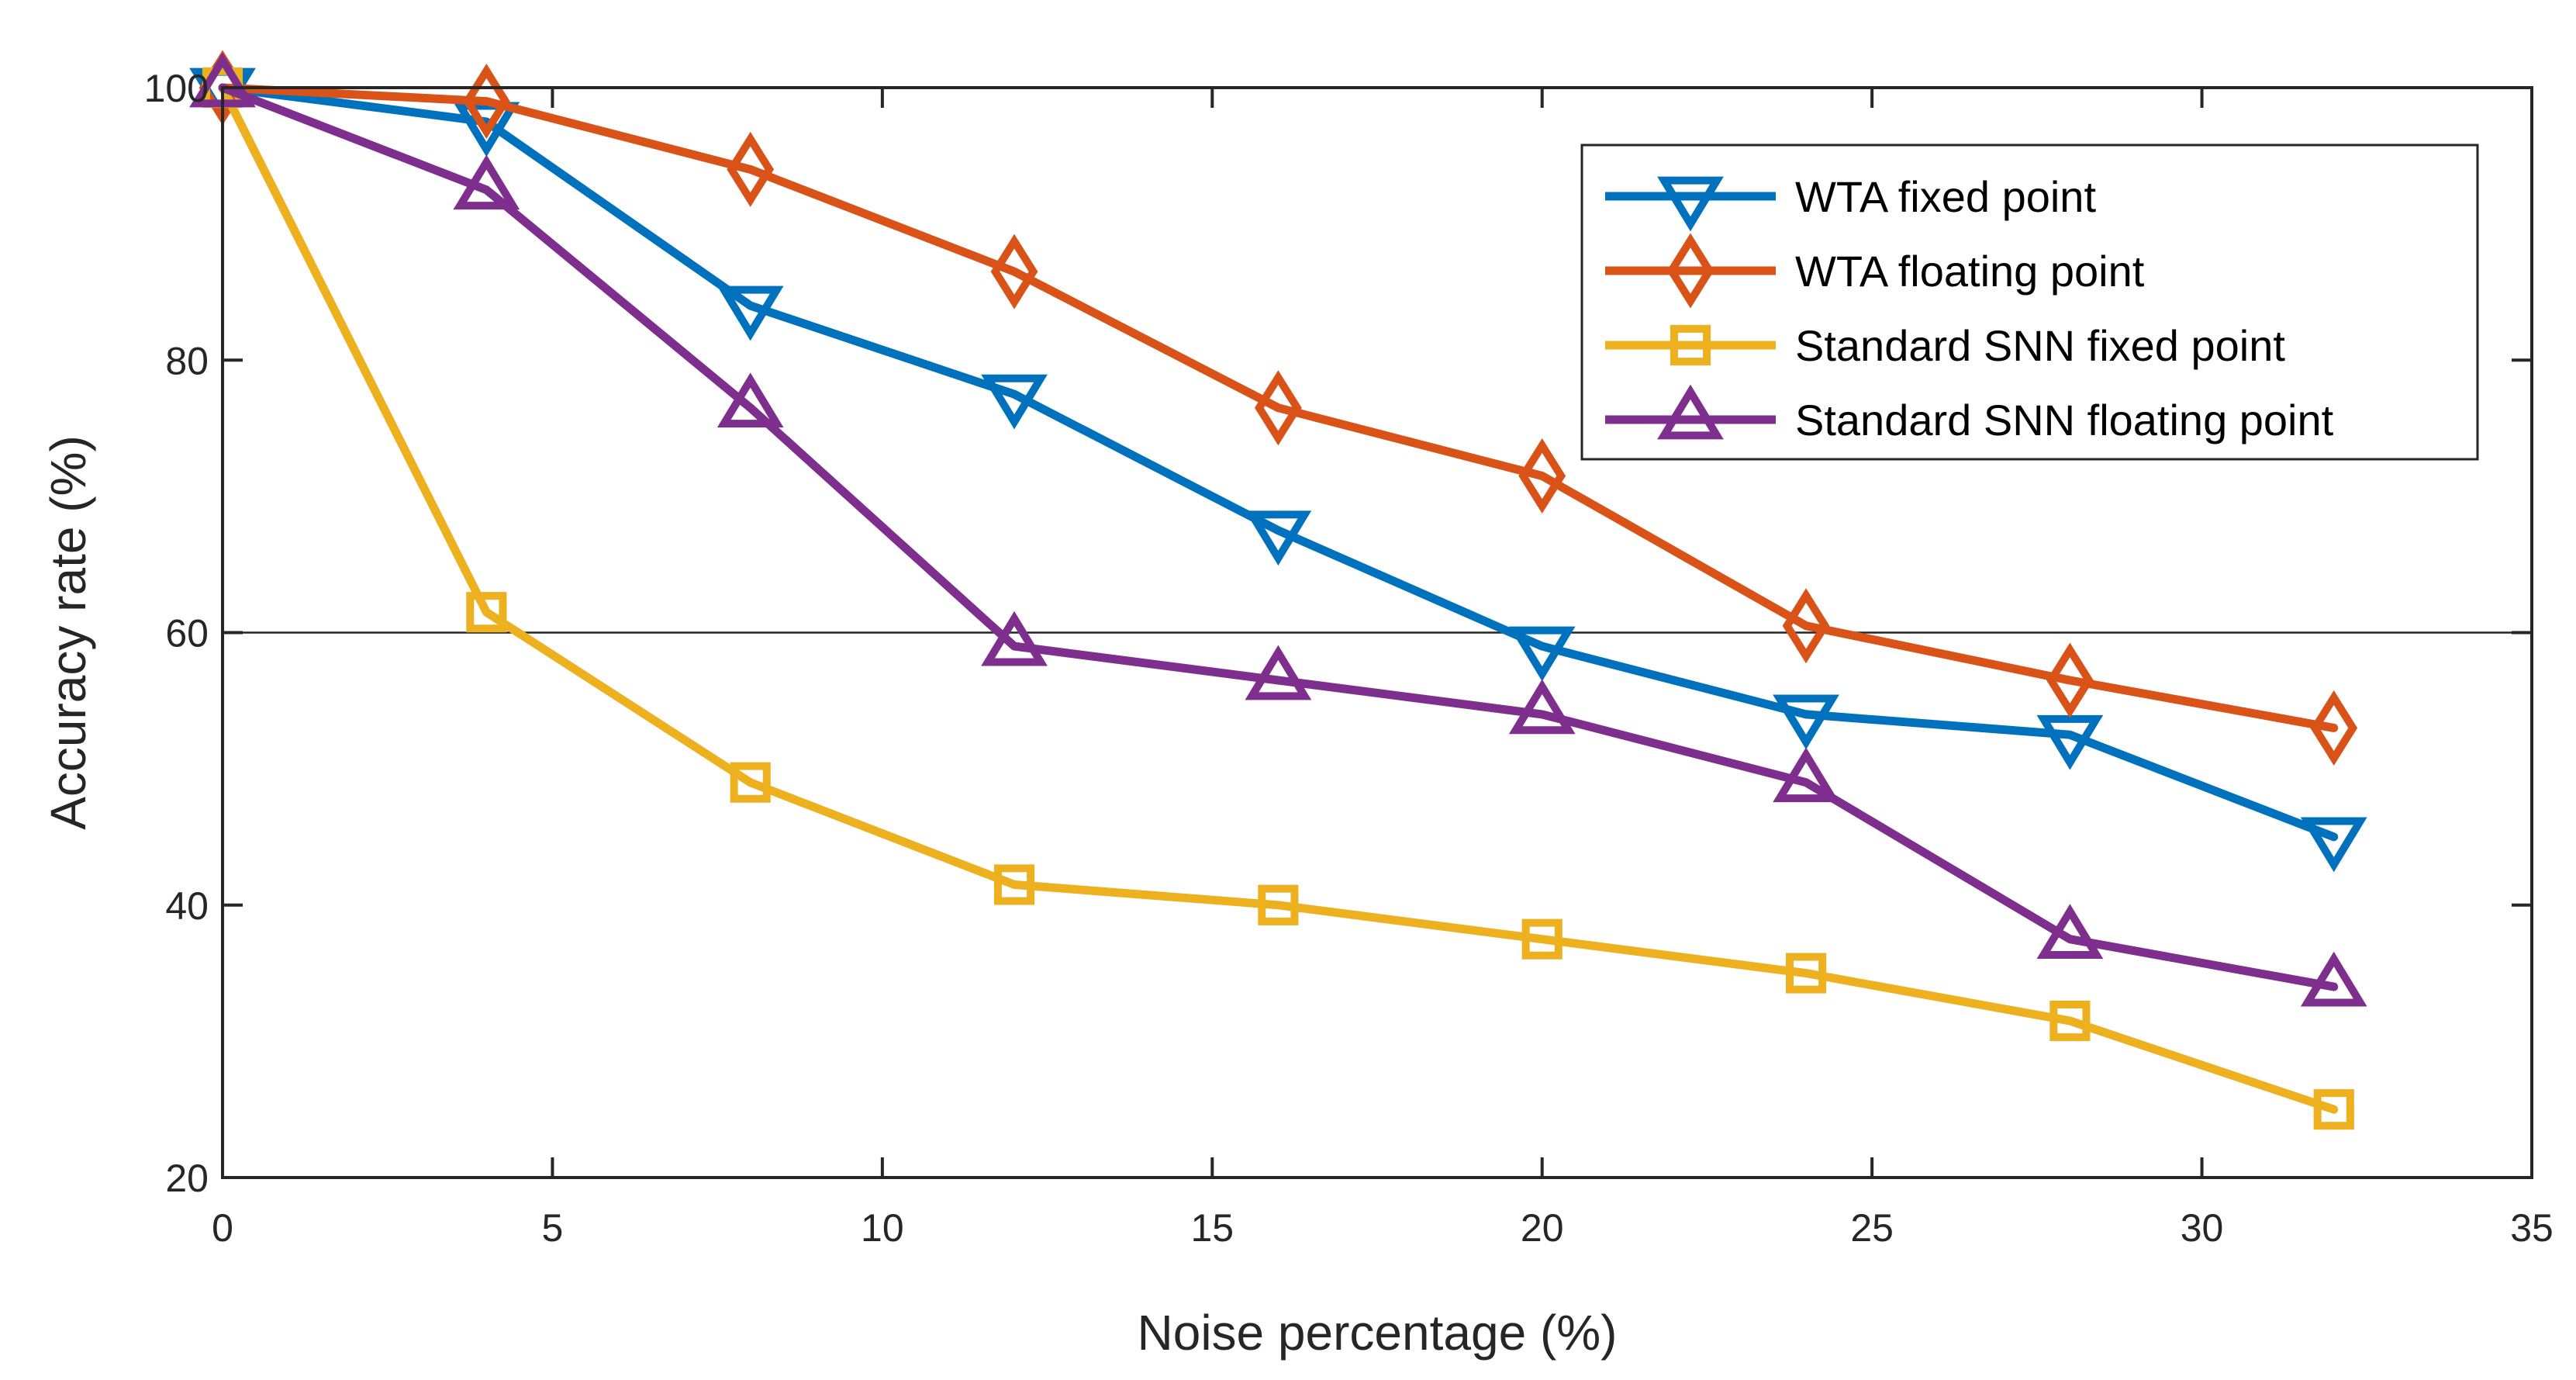 Image resolution: width=2576 pixels, height=1380 pixels. Describe the element at coordinates (1378, 1333) in the screenshot. I see `x-axis-title: Noise percentage (%)` at that location.